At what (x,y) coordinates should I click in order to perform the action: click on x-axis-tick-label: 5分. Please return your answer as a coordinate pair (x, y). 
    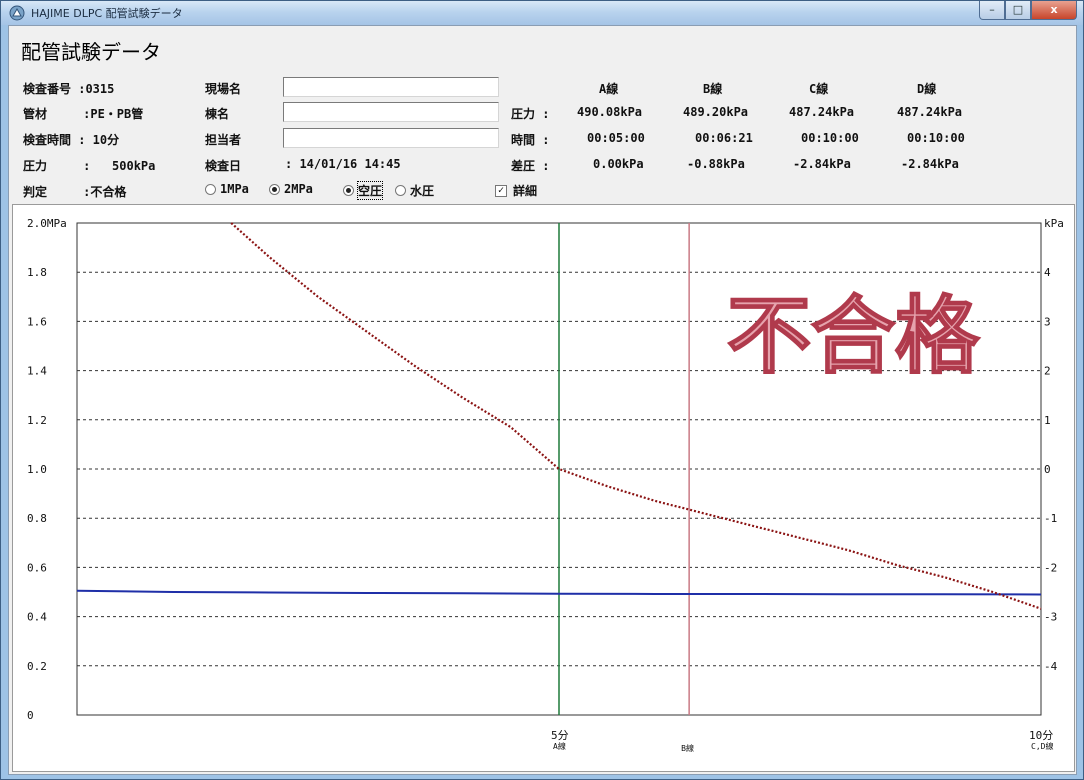
    Looking at the image, I should click on (560, 735).